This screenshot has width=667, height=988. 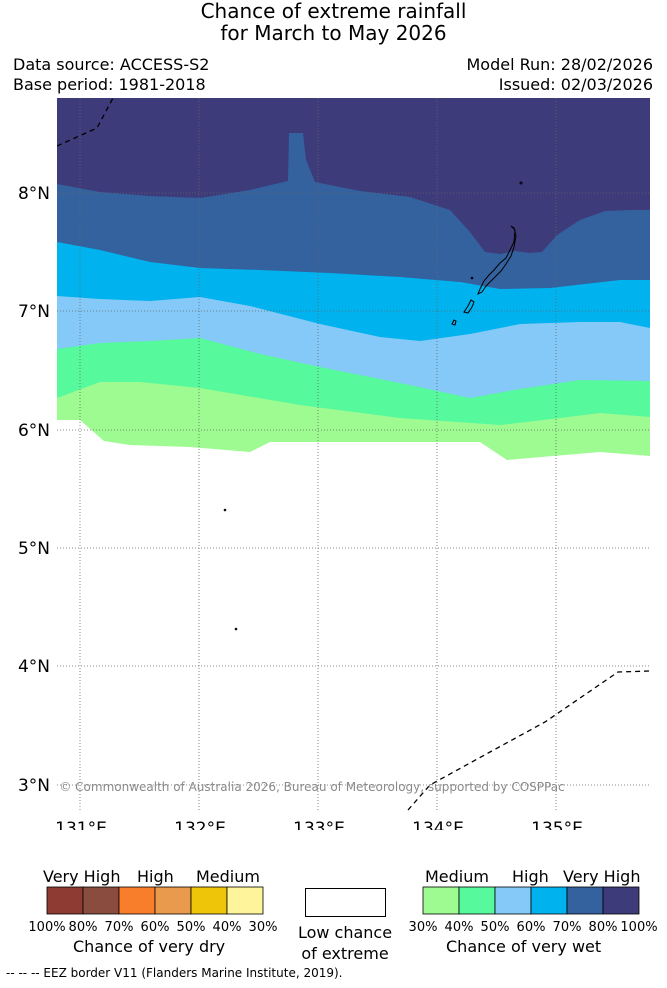 I want to click on data-source: Data source: ACCESS-S2, so click(x=111, y=64).